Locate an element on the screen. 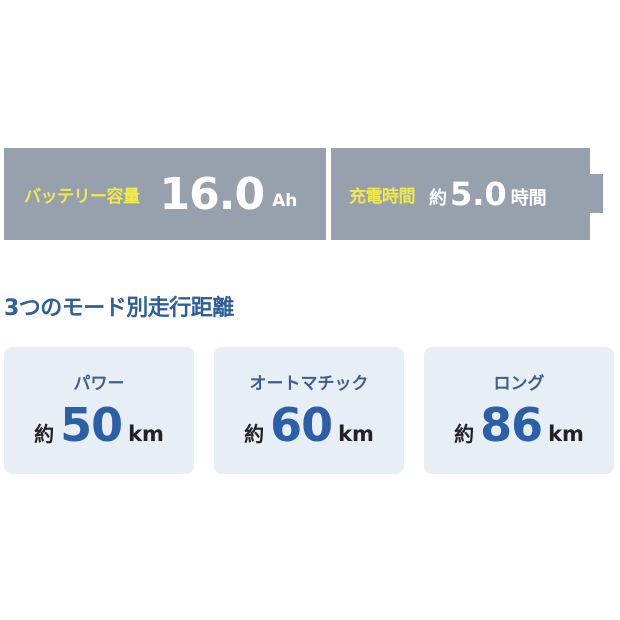 This screenshot has height=620, width=620. section-title: 3つのモード別走行距離 is located at coordinates (119, 308).